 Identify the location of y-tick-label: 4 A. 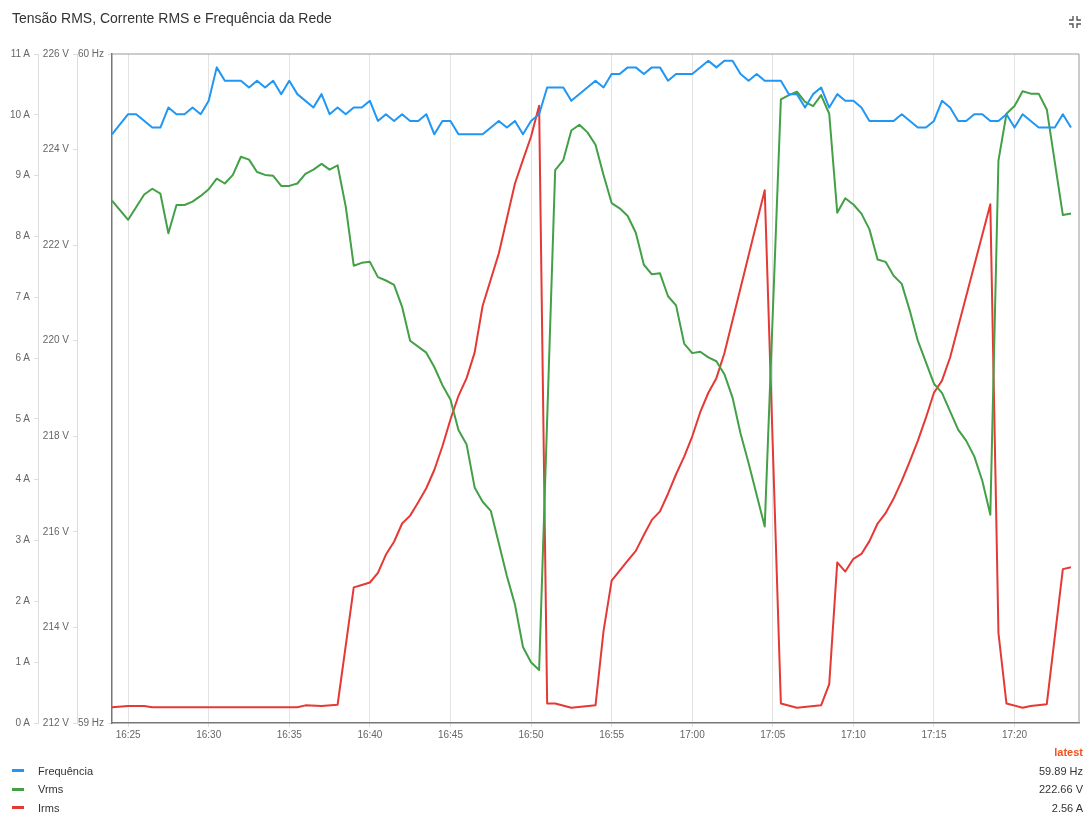
(23, 479).